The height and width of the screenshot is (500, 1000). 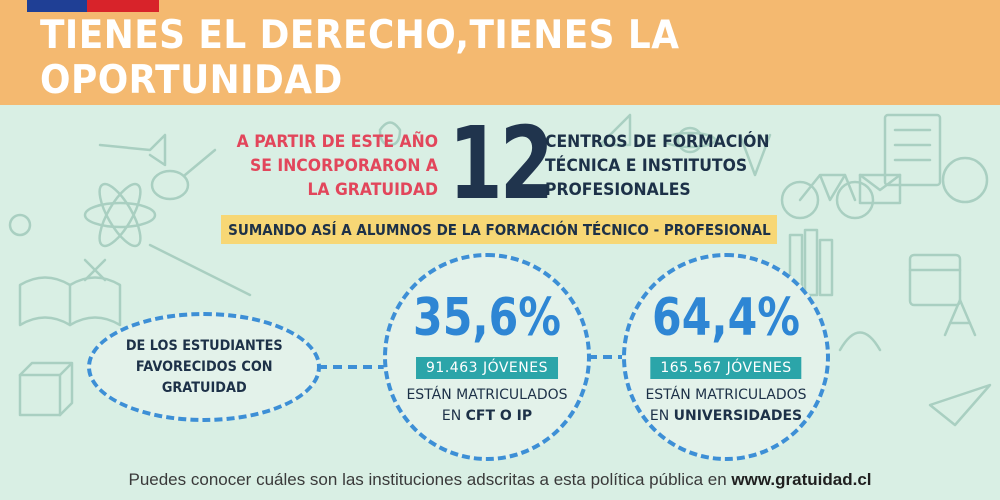 I want to click on flag-blue-band, so click(x=57, y=6).